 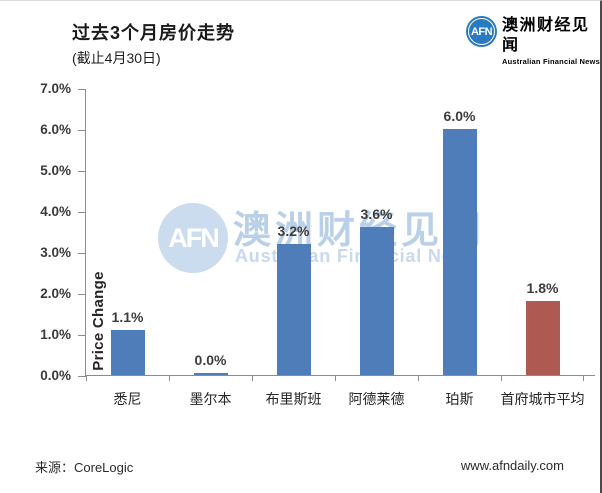 I want to click on x-axis-category-label: 墨尔本, so click(x=210, y=399).